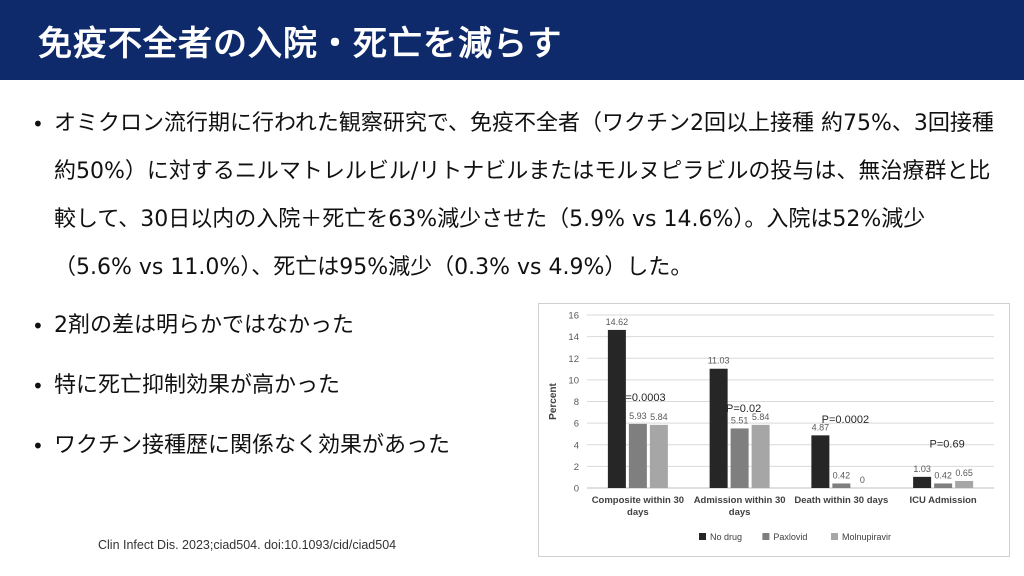  Describe the element at coordinates (513, 452) in the screenshot. I see `bullet-item-4: ワクチン接種歴に関係なく効果があった` at that location.